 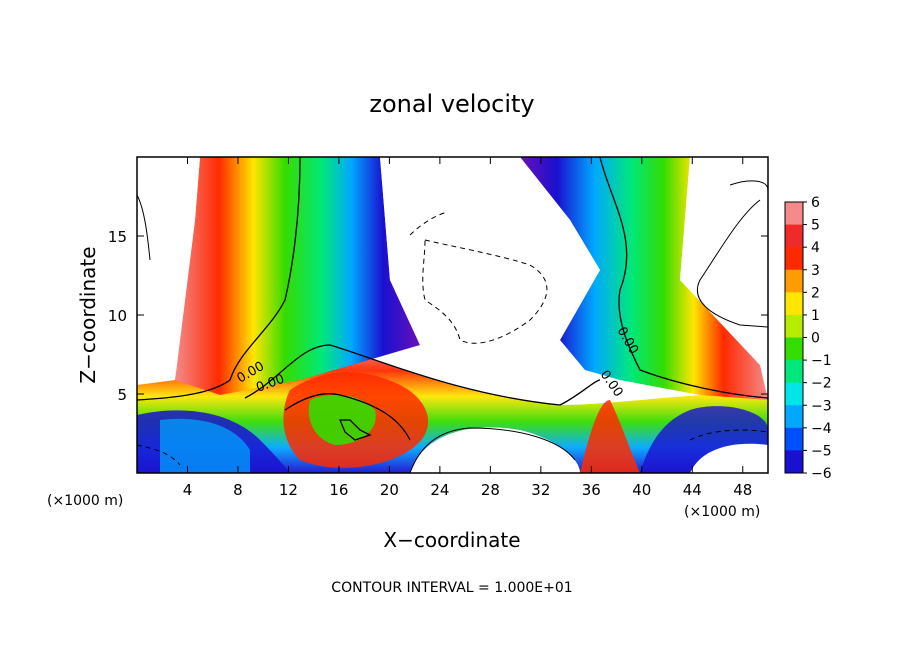 What do you see at coordinates (742, 490) in the screenshot?
I see `x-tick-label: 48` at bounding box center [742, 490].